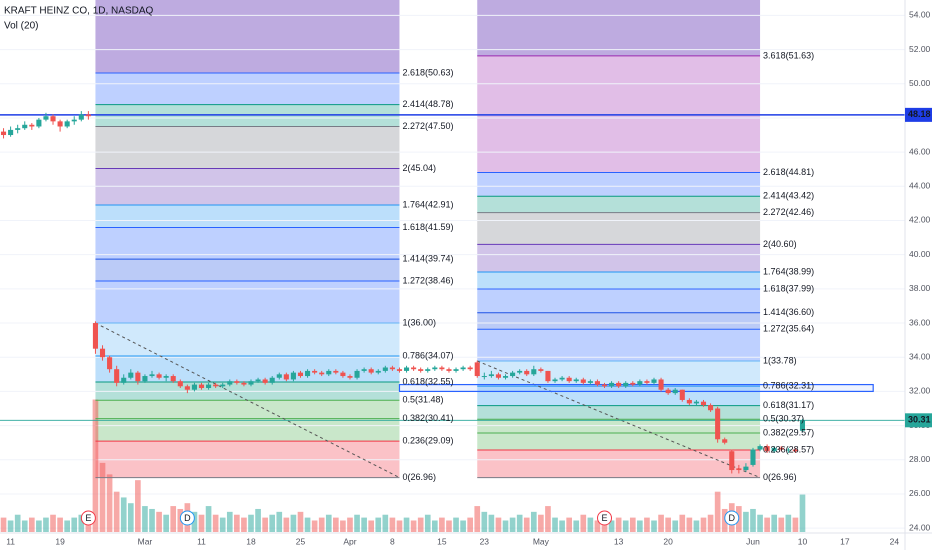 Image resolution: width=932 pixels, height=550 pixels. I want to click on fib-trend-line, so click(619, 419).